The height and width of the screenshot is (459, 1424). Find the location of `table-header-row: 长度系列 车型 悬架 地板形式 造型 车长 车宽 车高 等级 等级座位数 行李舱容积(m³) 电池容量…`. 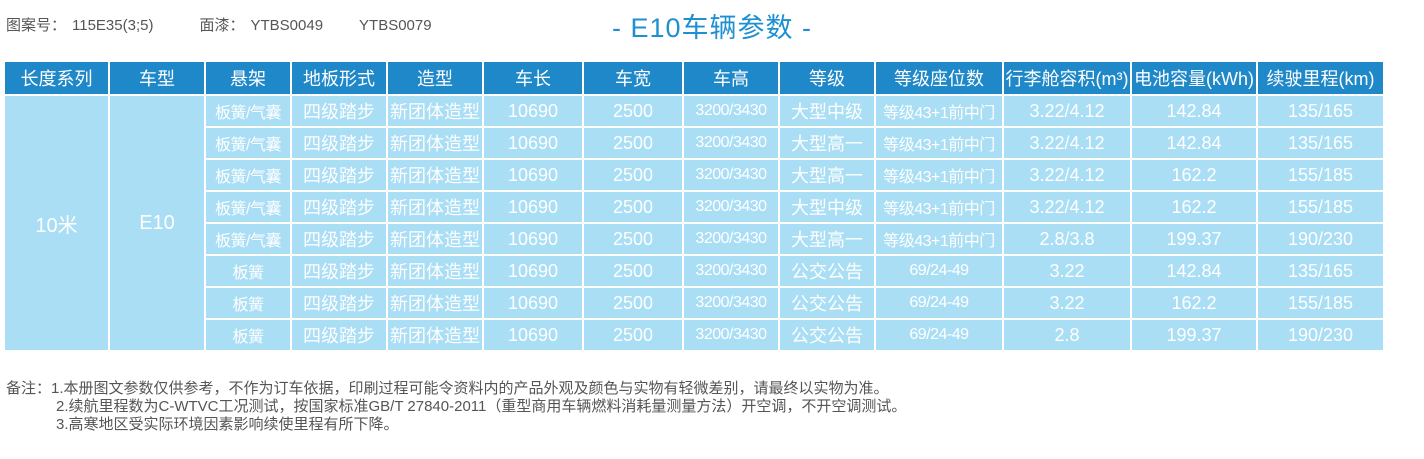

table-header-row: 长度系列 车型 悬架 地板形式 造型 车长 车宽 车高 等级 等级座位数 行李舱容积(m³) 电池容量… is located at coordinates (694, 79).